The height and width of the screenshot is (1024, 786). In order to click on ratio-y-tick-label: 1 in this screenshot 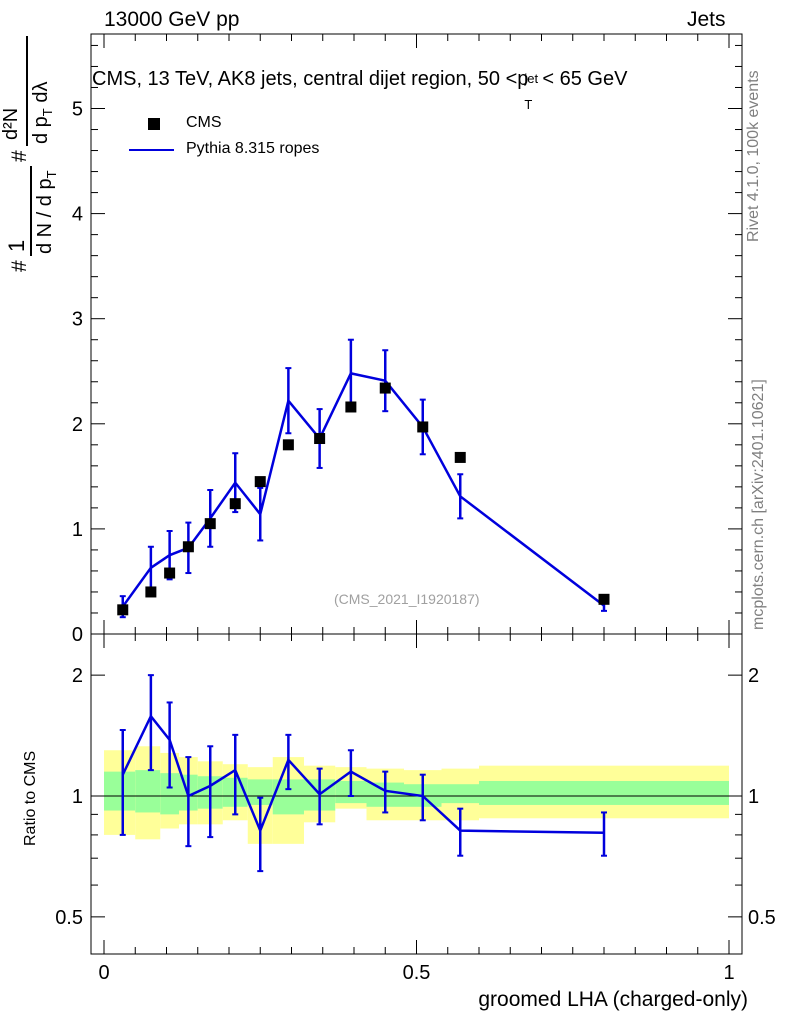, I will do `click(77, 797)`.